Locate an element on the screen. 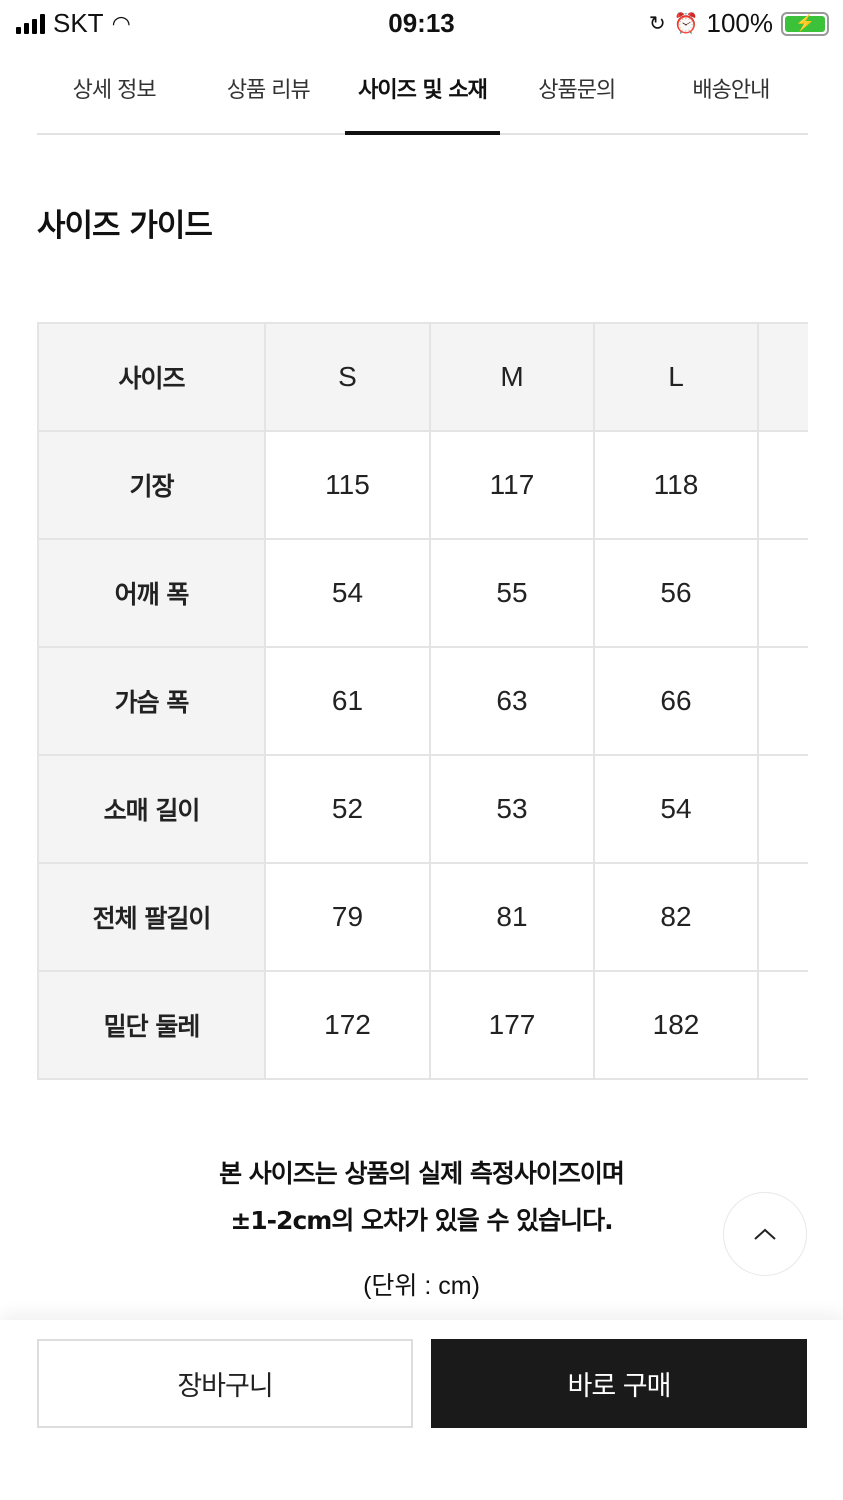  battery-percent: 100% is located at coordinates (740, 23).